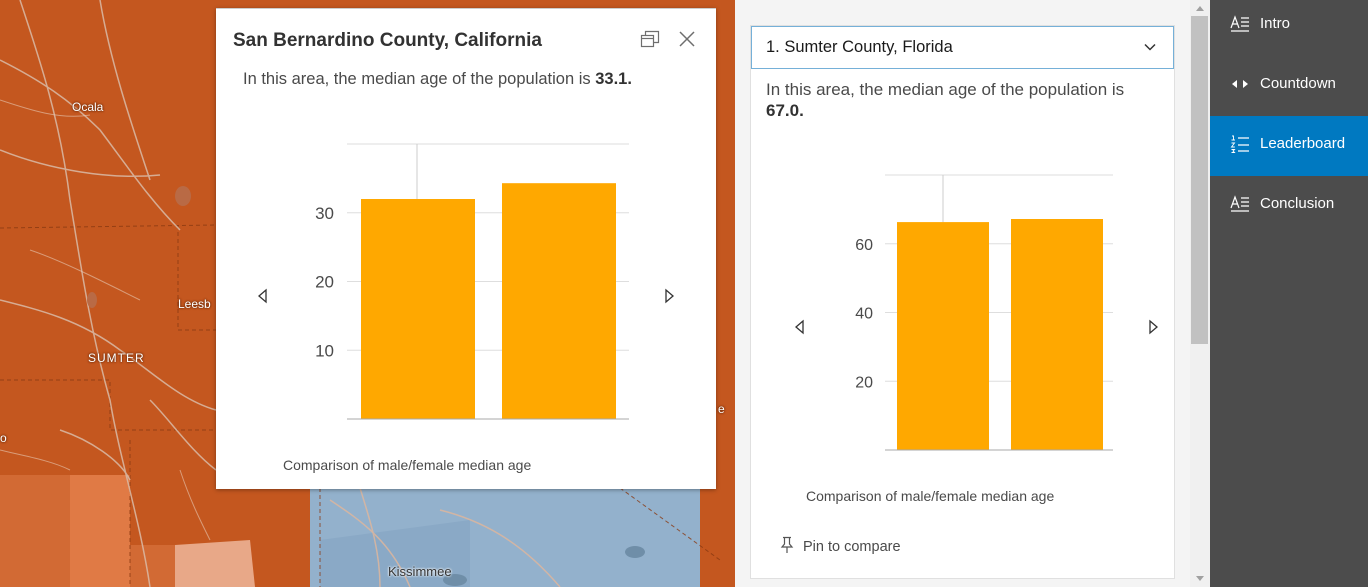 The image size is (1368, 587). I want to click on numbered-list-icon, so click(1239, 144).